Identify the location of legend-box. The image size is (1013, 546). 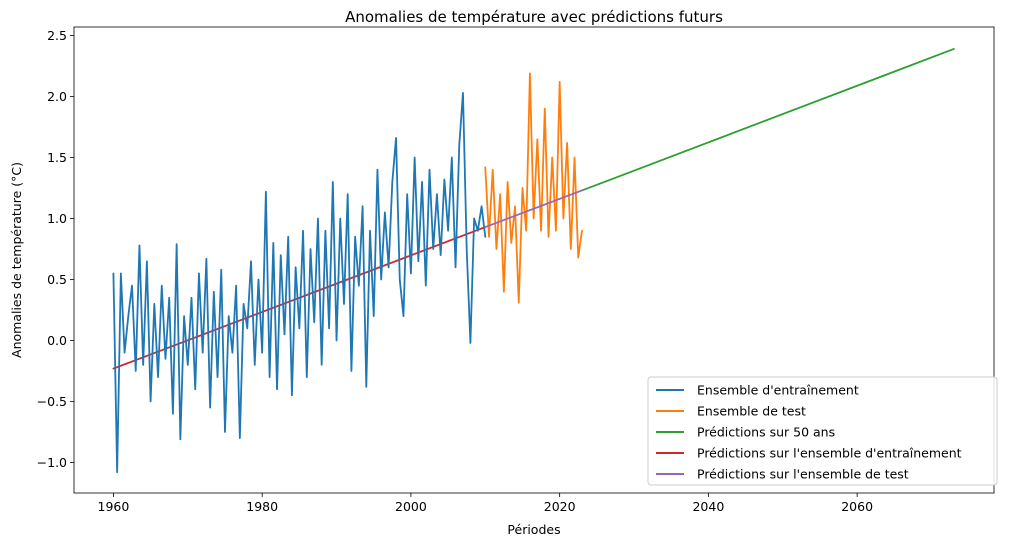
(822, 431).